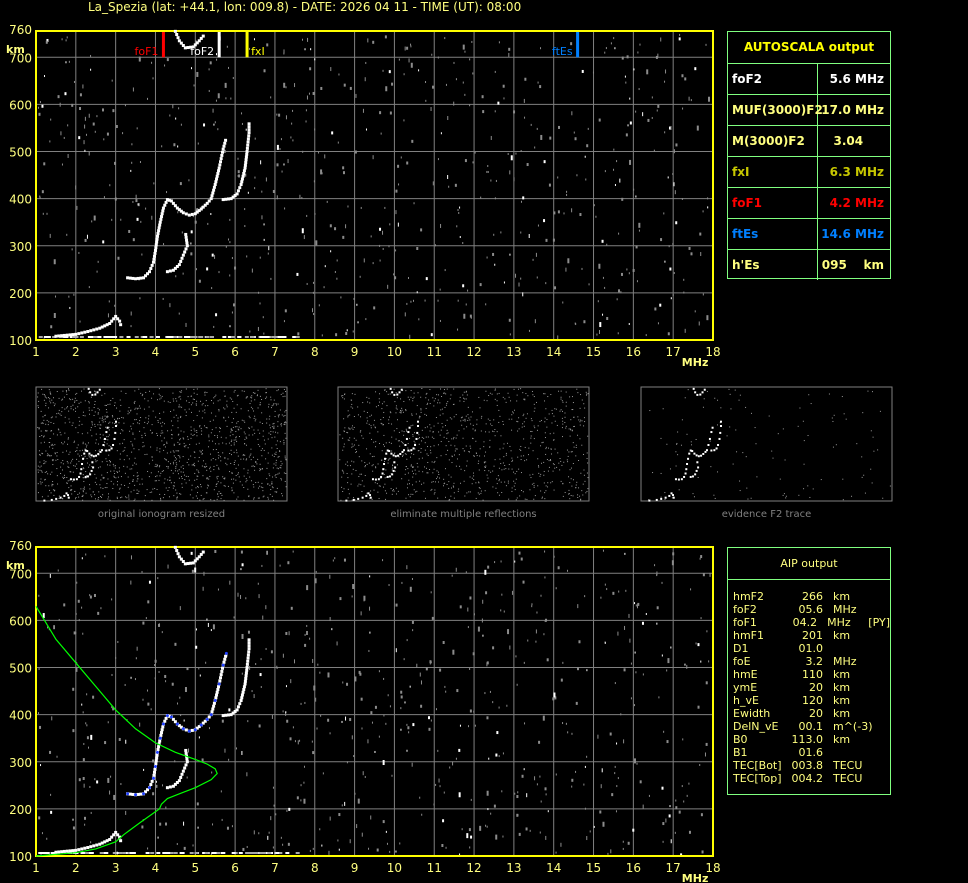  I want to click on x-tick-label: 4, so click(156, 868).